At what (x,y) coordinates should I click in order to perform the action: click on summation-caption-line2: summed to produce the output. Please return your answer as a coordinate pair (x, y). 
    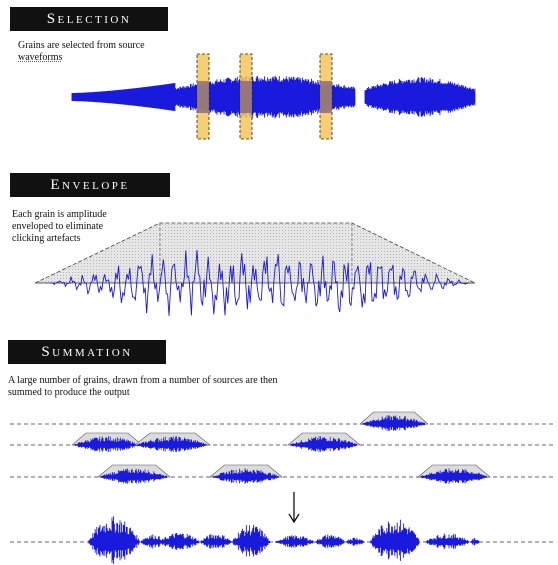
    Looking at the image, I should click on (69, 392).